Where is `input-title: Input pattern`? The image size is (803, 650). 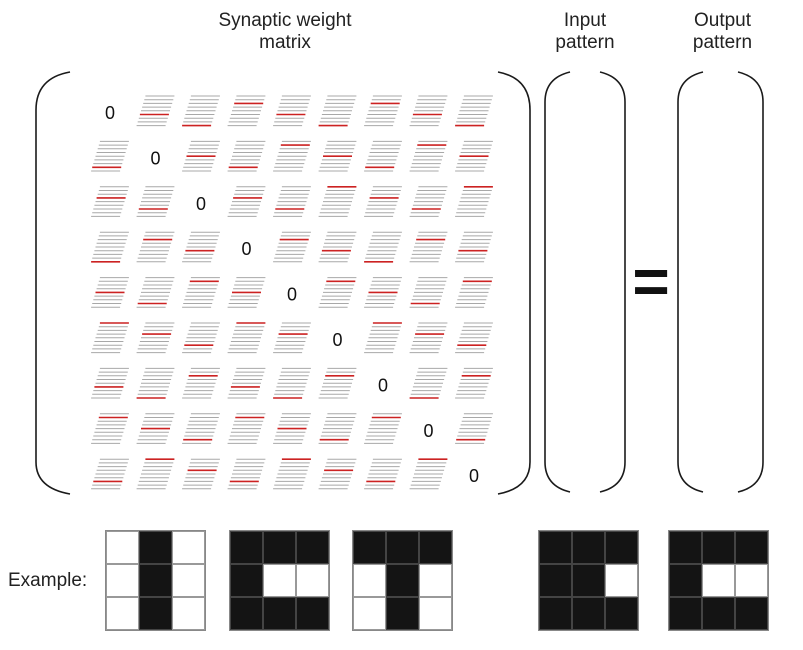 input-title: Input pattern is located at coordinates (585, 32).